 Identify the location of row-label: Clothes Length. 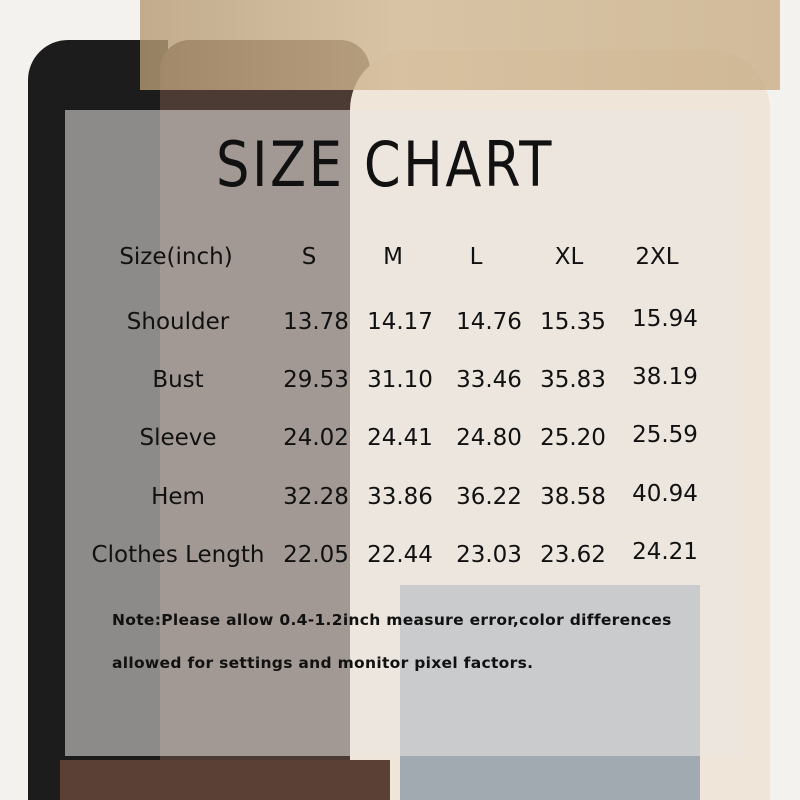
(178, 555).